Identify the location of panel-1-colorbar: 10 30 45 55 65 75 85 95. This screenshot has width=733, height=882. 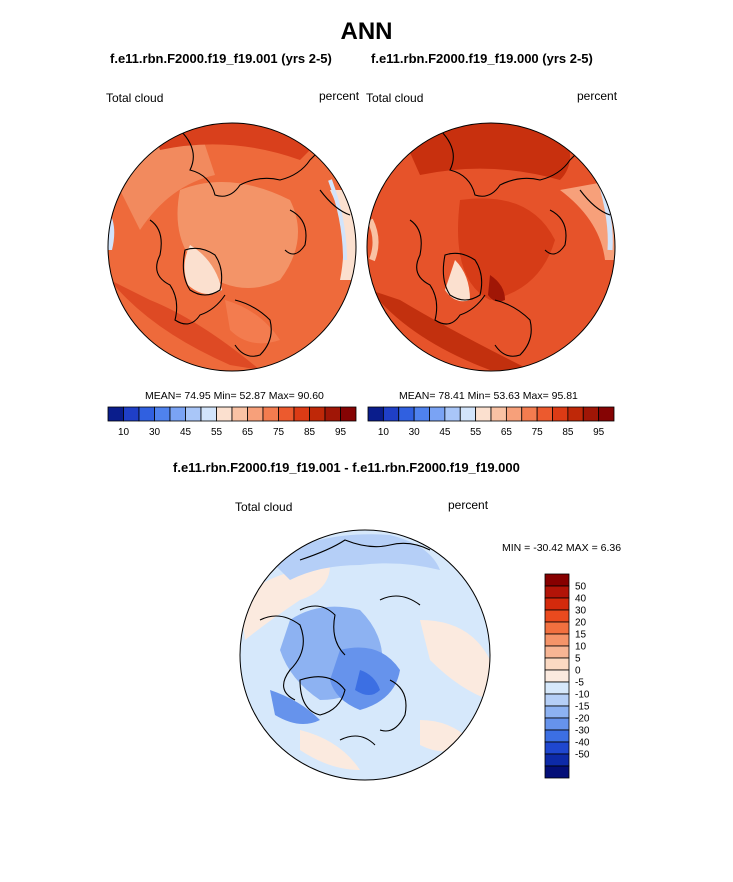
(232, 422).